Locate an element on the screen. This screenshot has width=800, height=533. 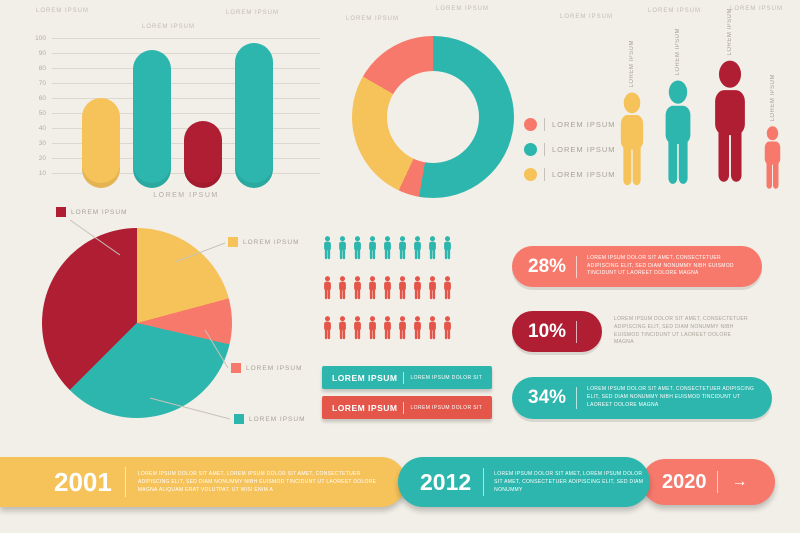
figure-salmon: LOREM IPSUM is located at coordinates (772, 135).